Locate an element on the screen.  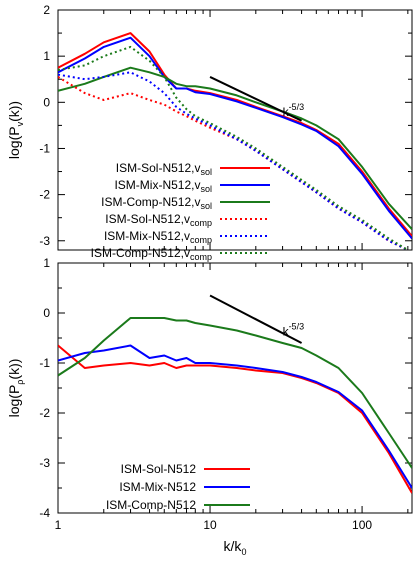
legend-label-6: ISM-Comp-N512,vcomp is located at coordinates (151, 254).